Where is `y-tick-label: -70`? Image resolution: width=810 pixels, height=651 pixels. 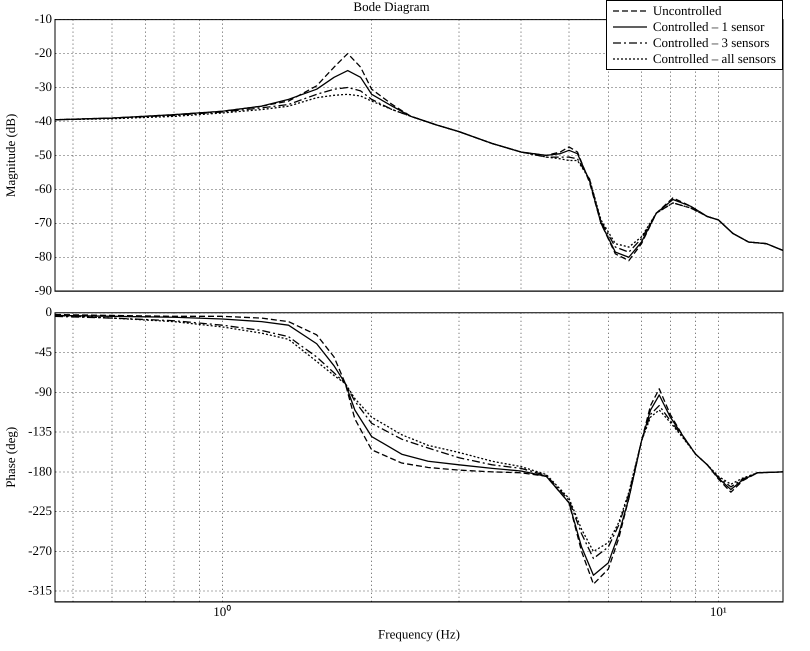
y-tick-label: -70 is located at coordinates (43, 222).